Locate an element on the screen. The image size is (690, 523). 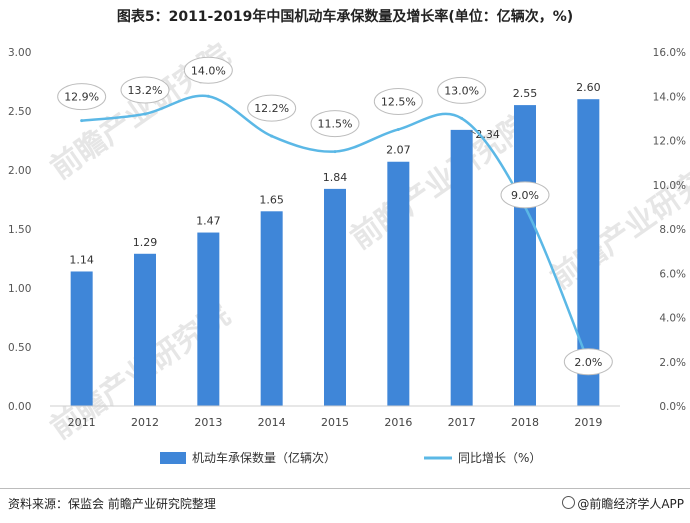
line-value-label: 13.0% is located at coordinates (461, 90).